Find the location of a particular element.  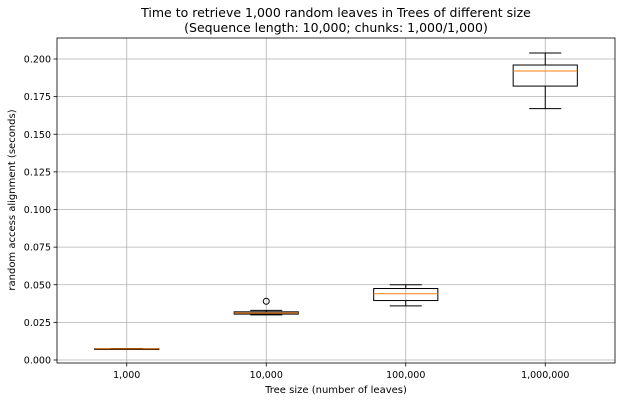

x-axis-label: Tree size (number of leaves) is located at coordinates (335, 390).